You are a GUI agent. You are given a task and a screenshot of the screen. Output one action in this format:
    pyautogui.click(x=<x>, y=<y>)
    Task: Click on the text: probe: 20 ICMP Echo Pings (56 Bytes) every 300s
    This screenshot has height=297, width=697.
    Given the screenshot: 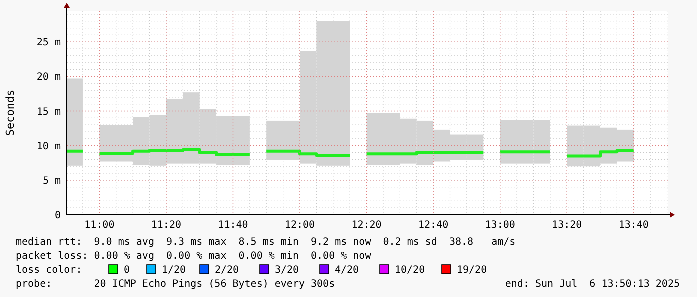 What is the action you would take?
    pyautogui.click(x=176, y=284)
    